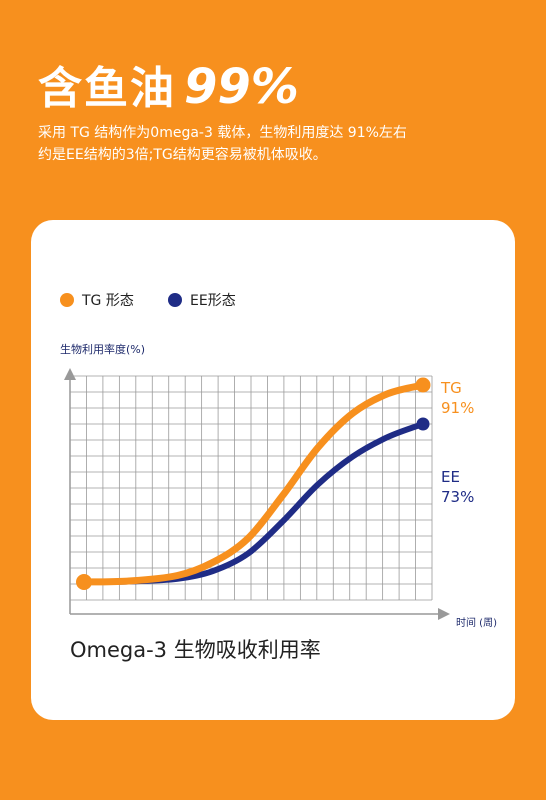 This screenshot has width=546, height=800. What do you see at coordinates (253, 502) in the screenshot?
I see `series-line-ee` at bounding box center [253, 502].